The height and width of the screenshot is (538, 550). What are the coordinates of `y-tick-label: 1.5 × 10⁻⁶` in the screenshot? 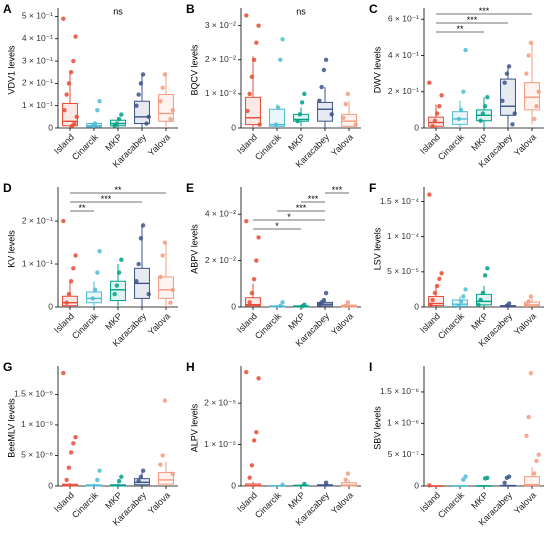 It's located at (399, 391).